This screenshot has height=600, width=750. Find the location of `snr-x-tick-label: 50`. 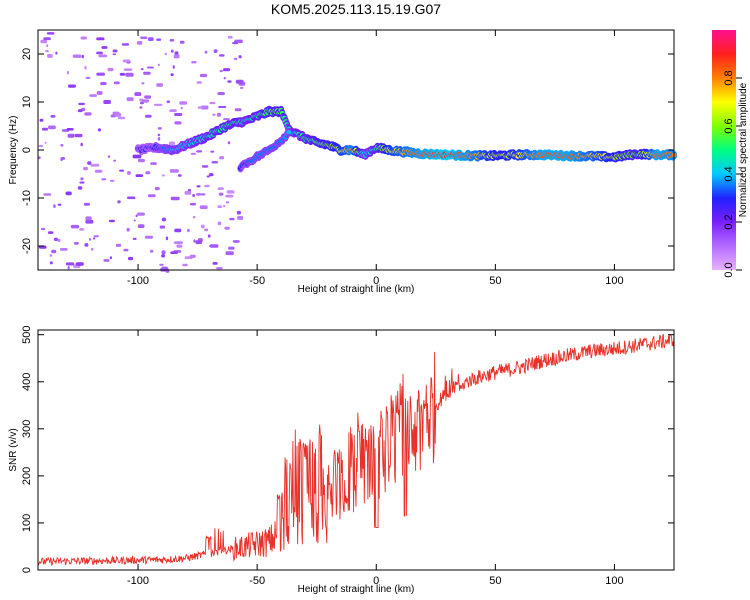

snr-x-tick-label: 50 is located at coordinates (495, 581).